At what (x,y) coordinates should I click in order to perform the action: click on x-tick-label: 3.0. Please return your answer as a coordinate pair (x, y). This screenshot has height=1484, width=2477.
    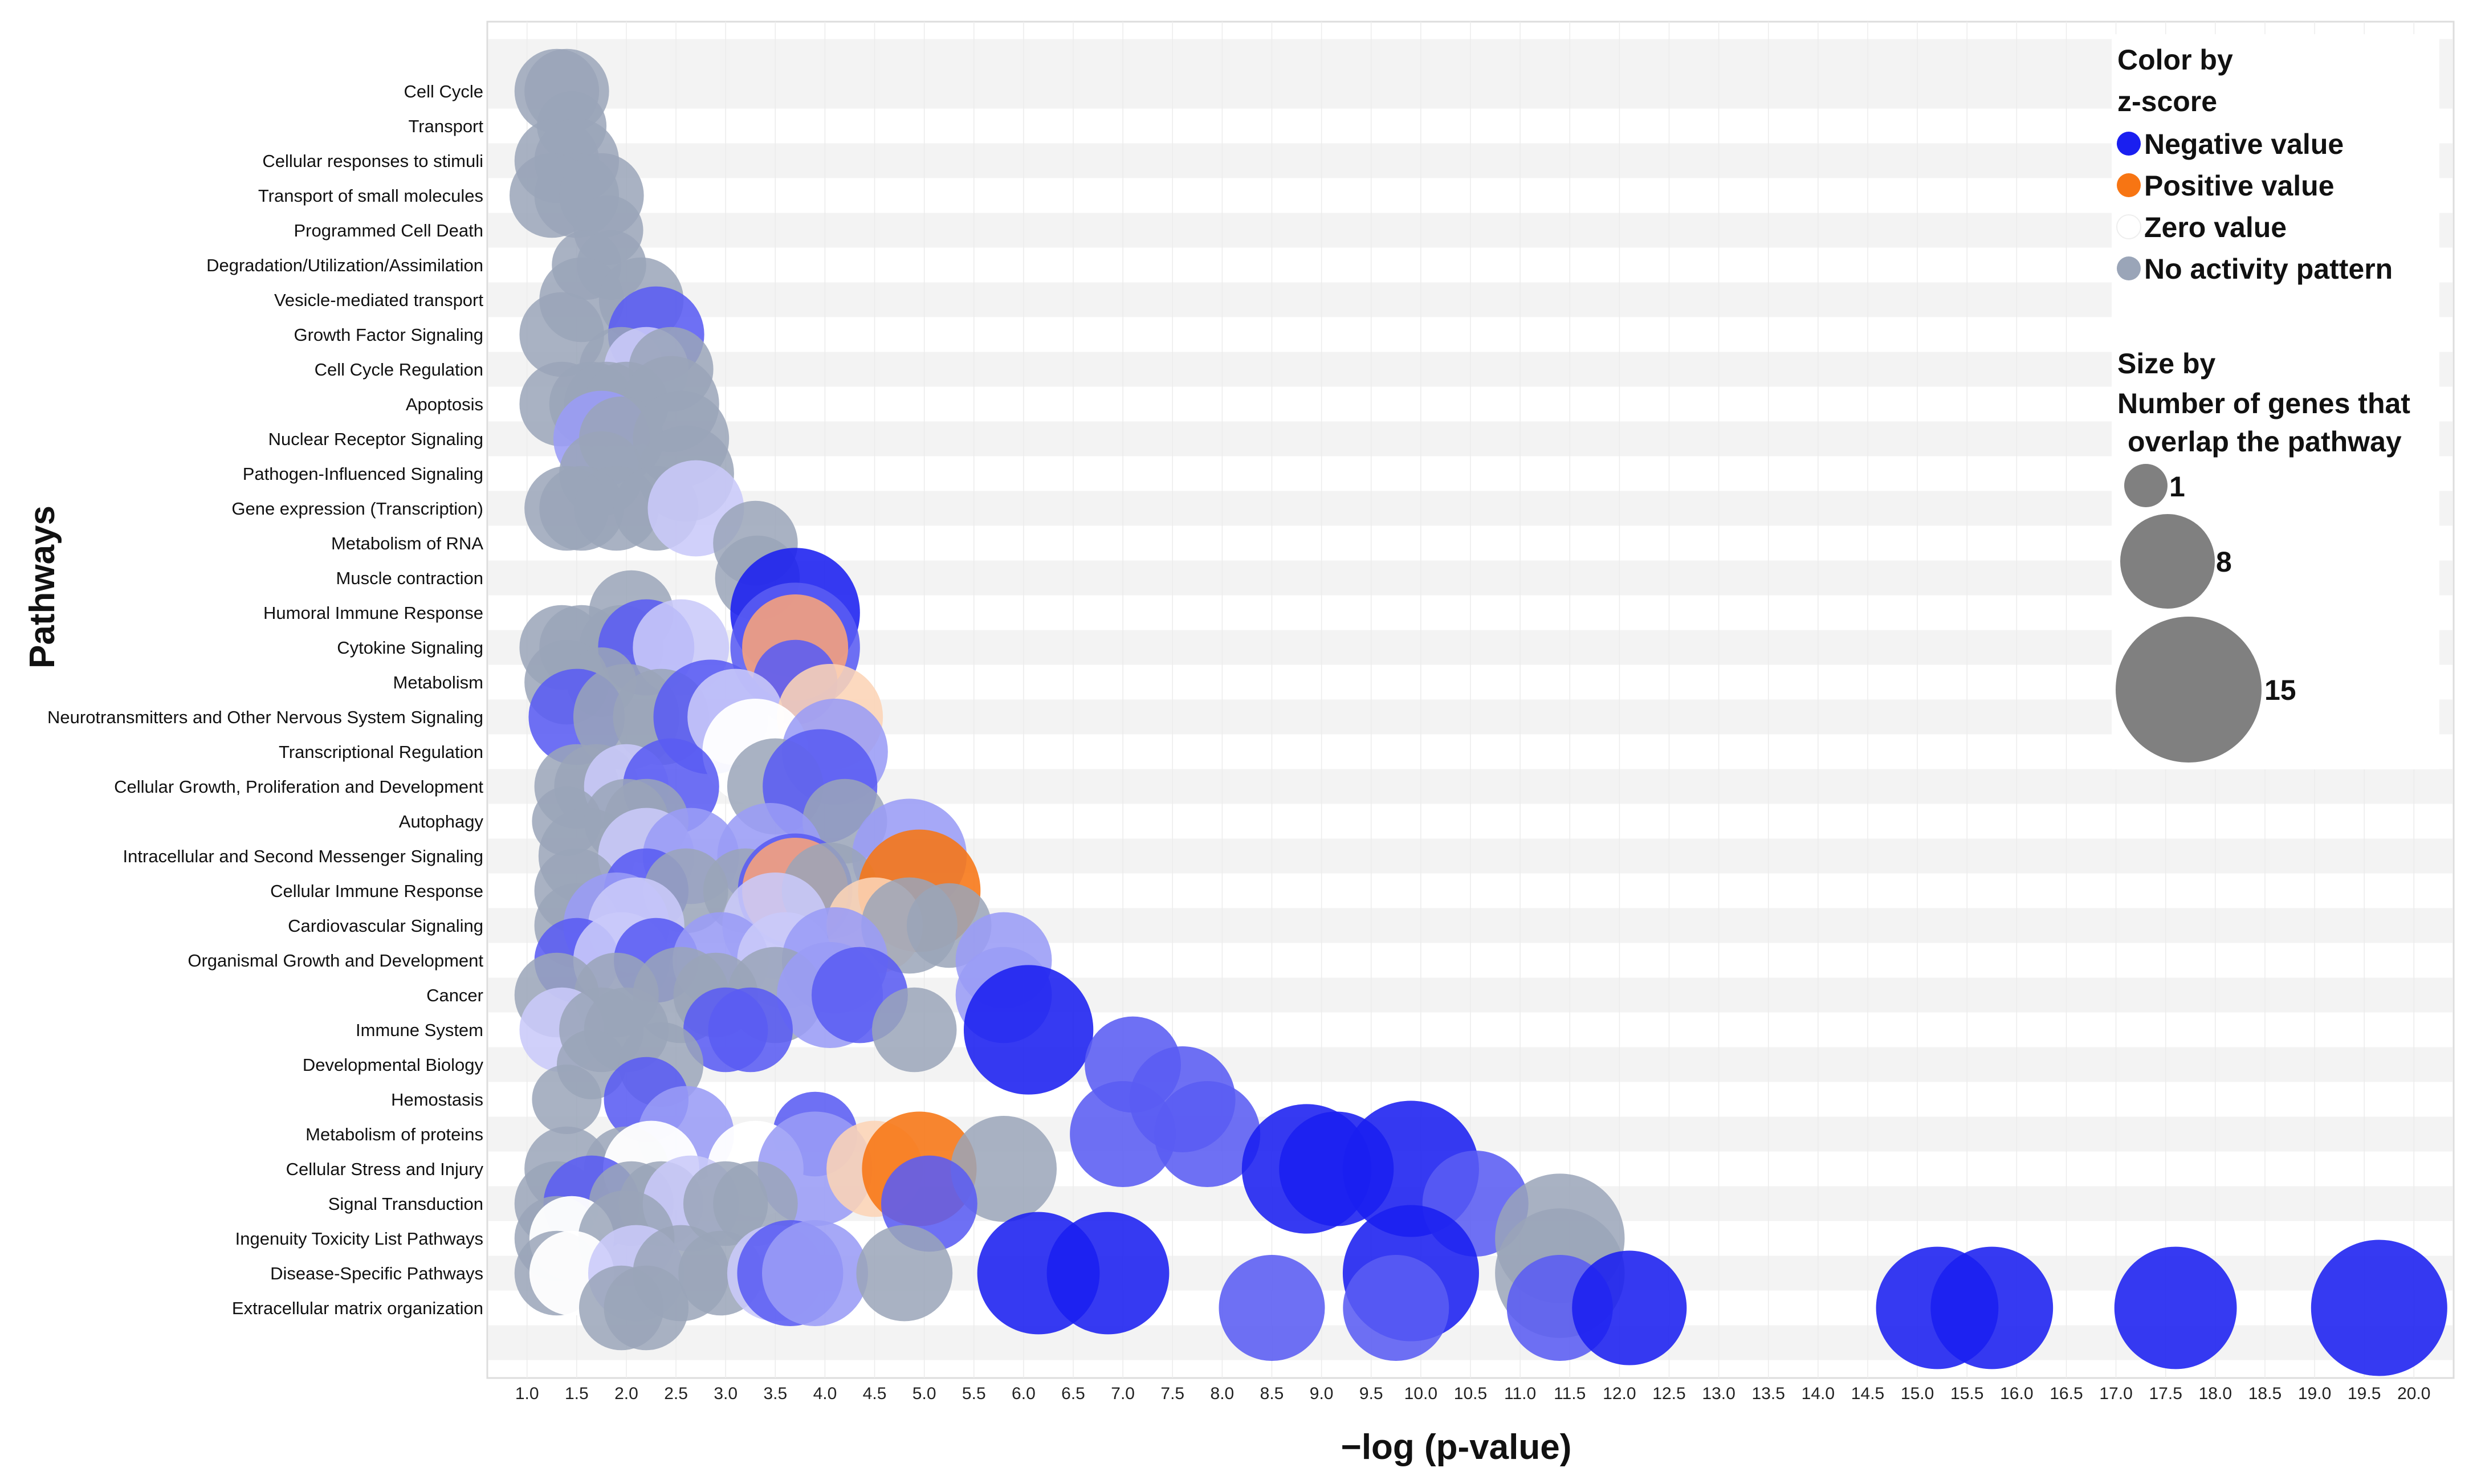
    Looking at the image, I should click on (726, 1393).